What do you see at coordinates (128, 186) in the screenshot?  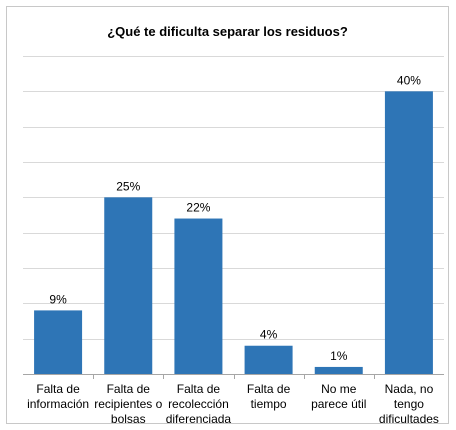 I see `data-label-2: 25%` at bounding box center [128, 186].